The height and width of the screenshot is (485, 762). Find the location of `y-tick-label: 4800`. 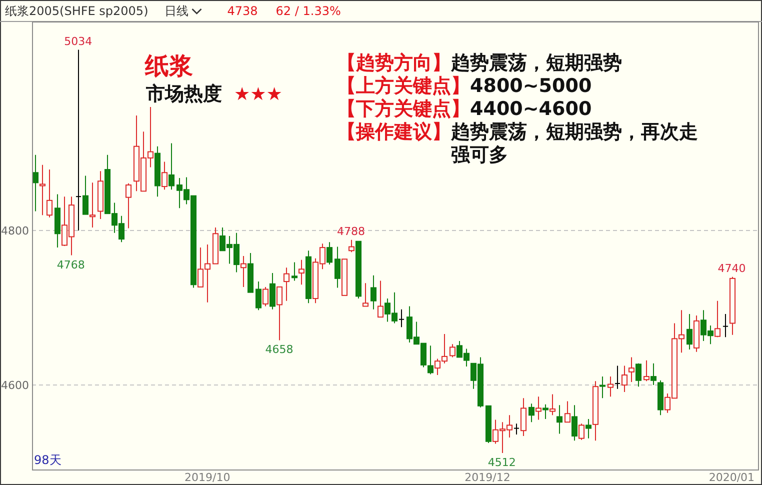

y-tick-label: 4800 is located at coordinates (15, 231).